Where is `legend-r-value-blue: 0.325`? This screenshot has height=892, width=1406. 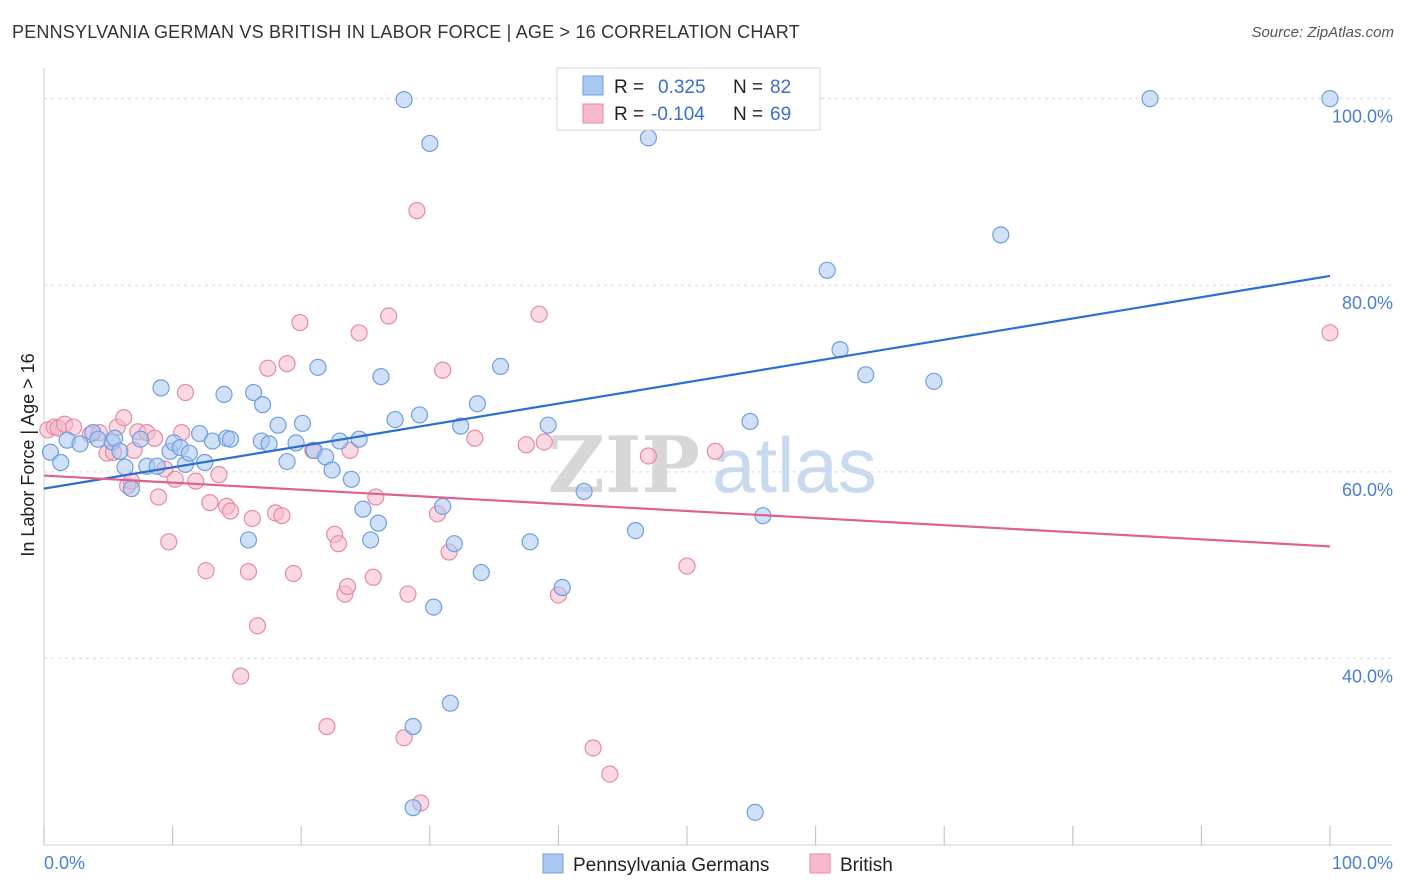 legend-r-value-blue: 0.325 is located at coordinates (682, 87).